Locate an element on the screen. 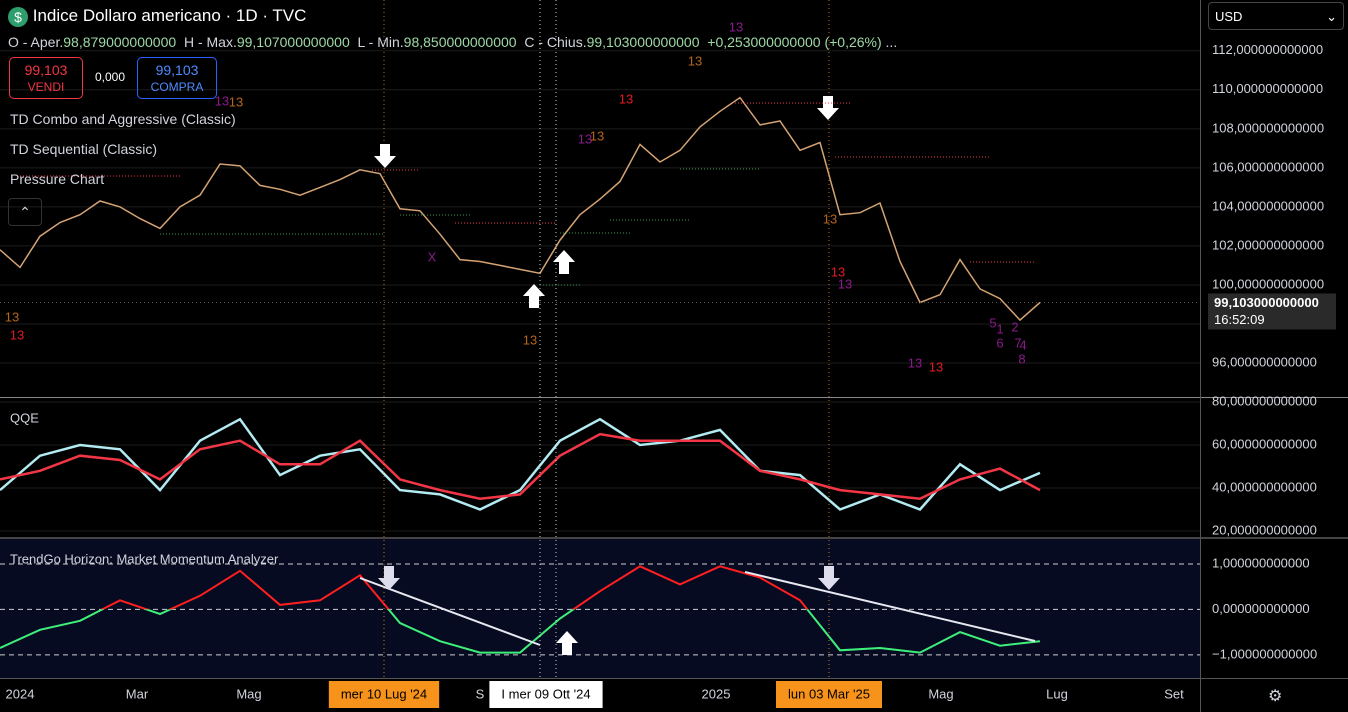  signal-label: 1 is located at coordinates (999, 328).